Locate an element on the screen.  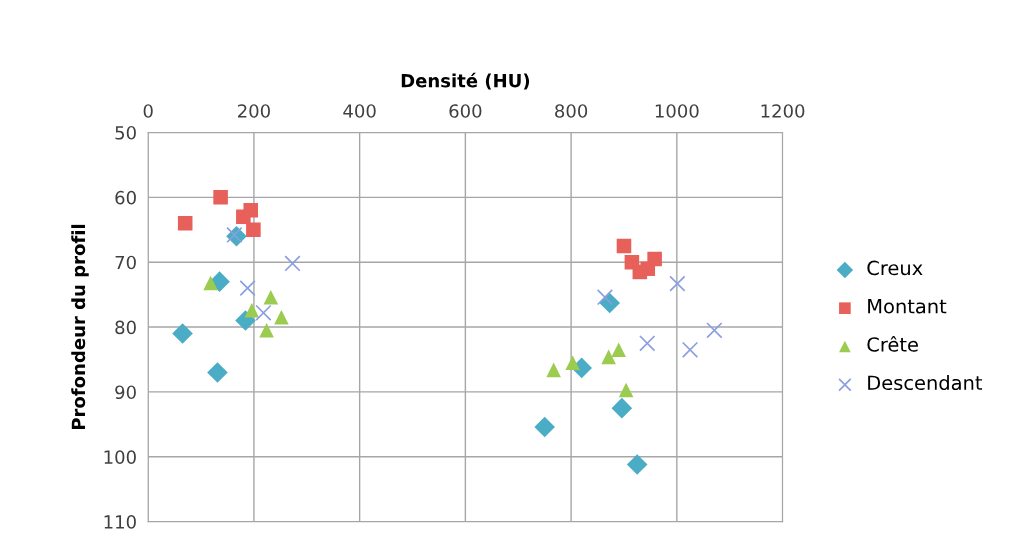
x-tick-label: 800 is located at coordinates (571, 111).